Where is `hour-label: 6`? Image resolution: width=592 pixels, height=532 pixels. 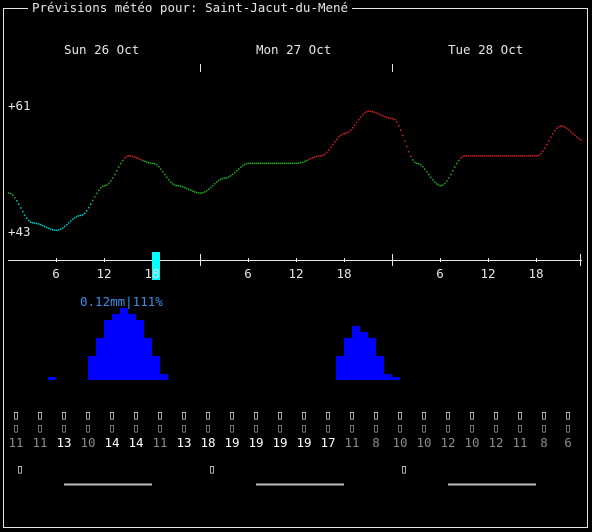 hour-label: 6 is located at coordinates (248, 273).